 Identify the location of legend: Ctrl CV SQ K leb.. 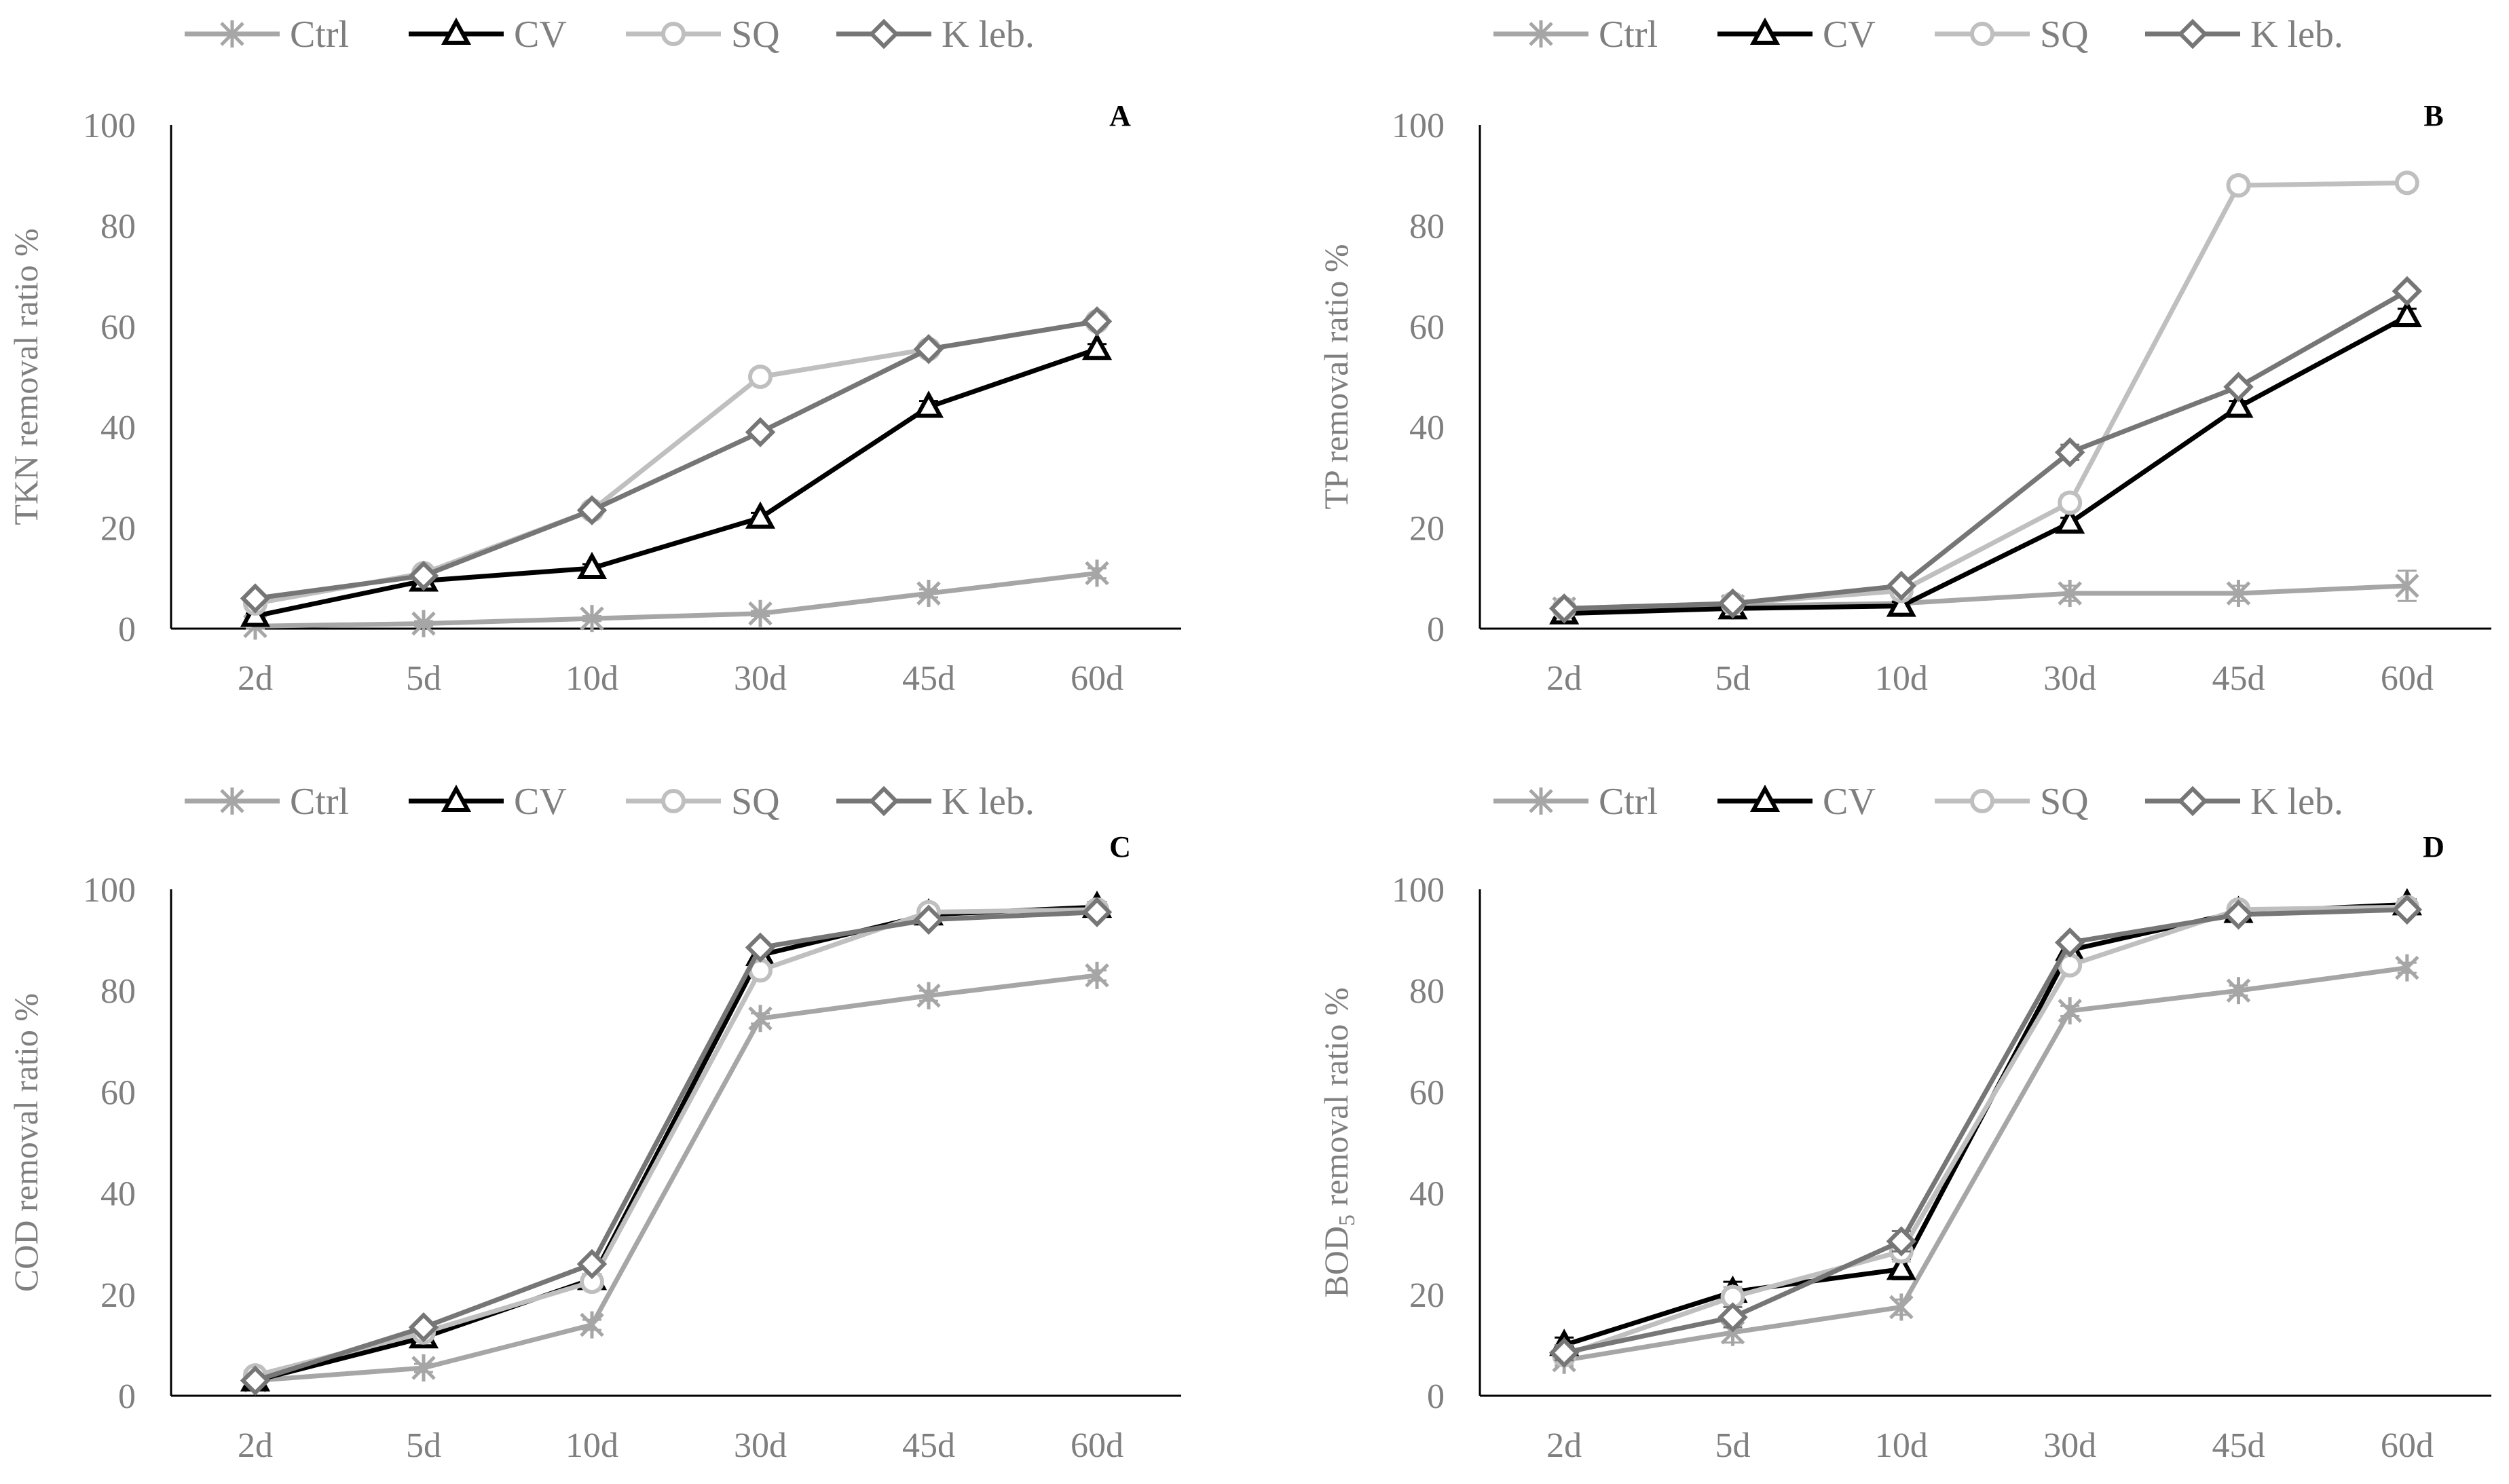
(610, 802).